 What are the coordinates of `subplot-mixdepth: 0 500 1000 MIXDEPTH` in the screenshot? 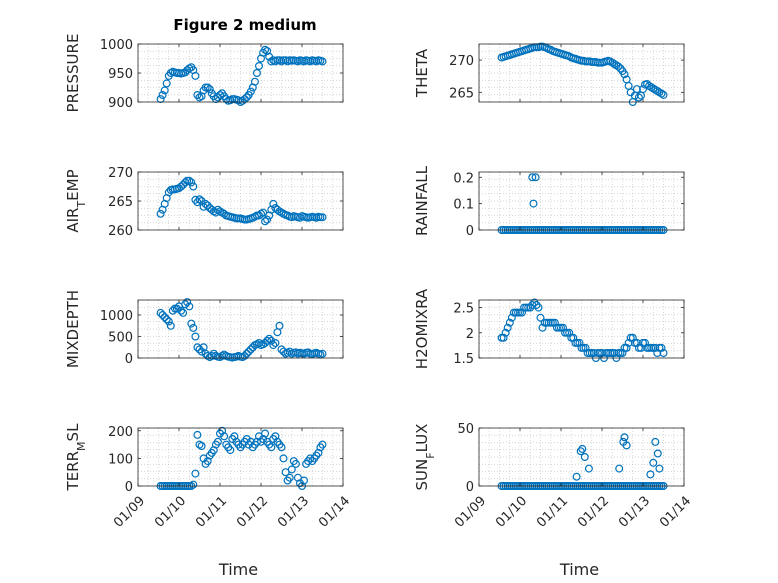 It's located at (204, 329).